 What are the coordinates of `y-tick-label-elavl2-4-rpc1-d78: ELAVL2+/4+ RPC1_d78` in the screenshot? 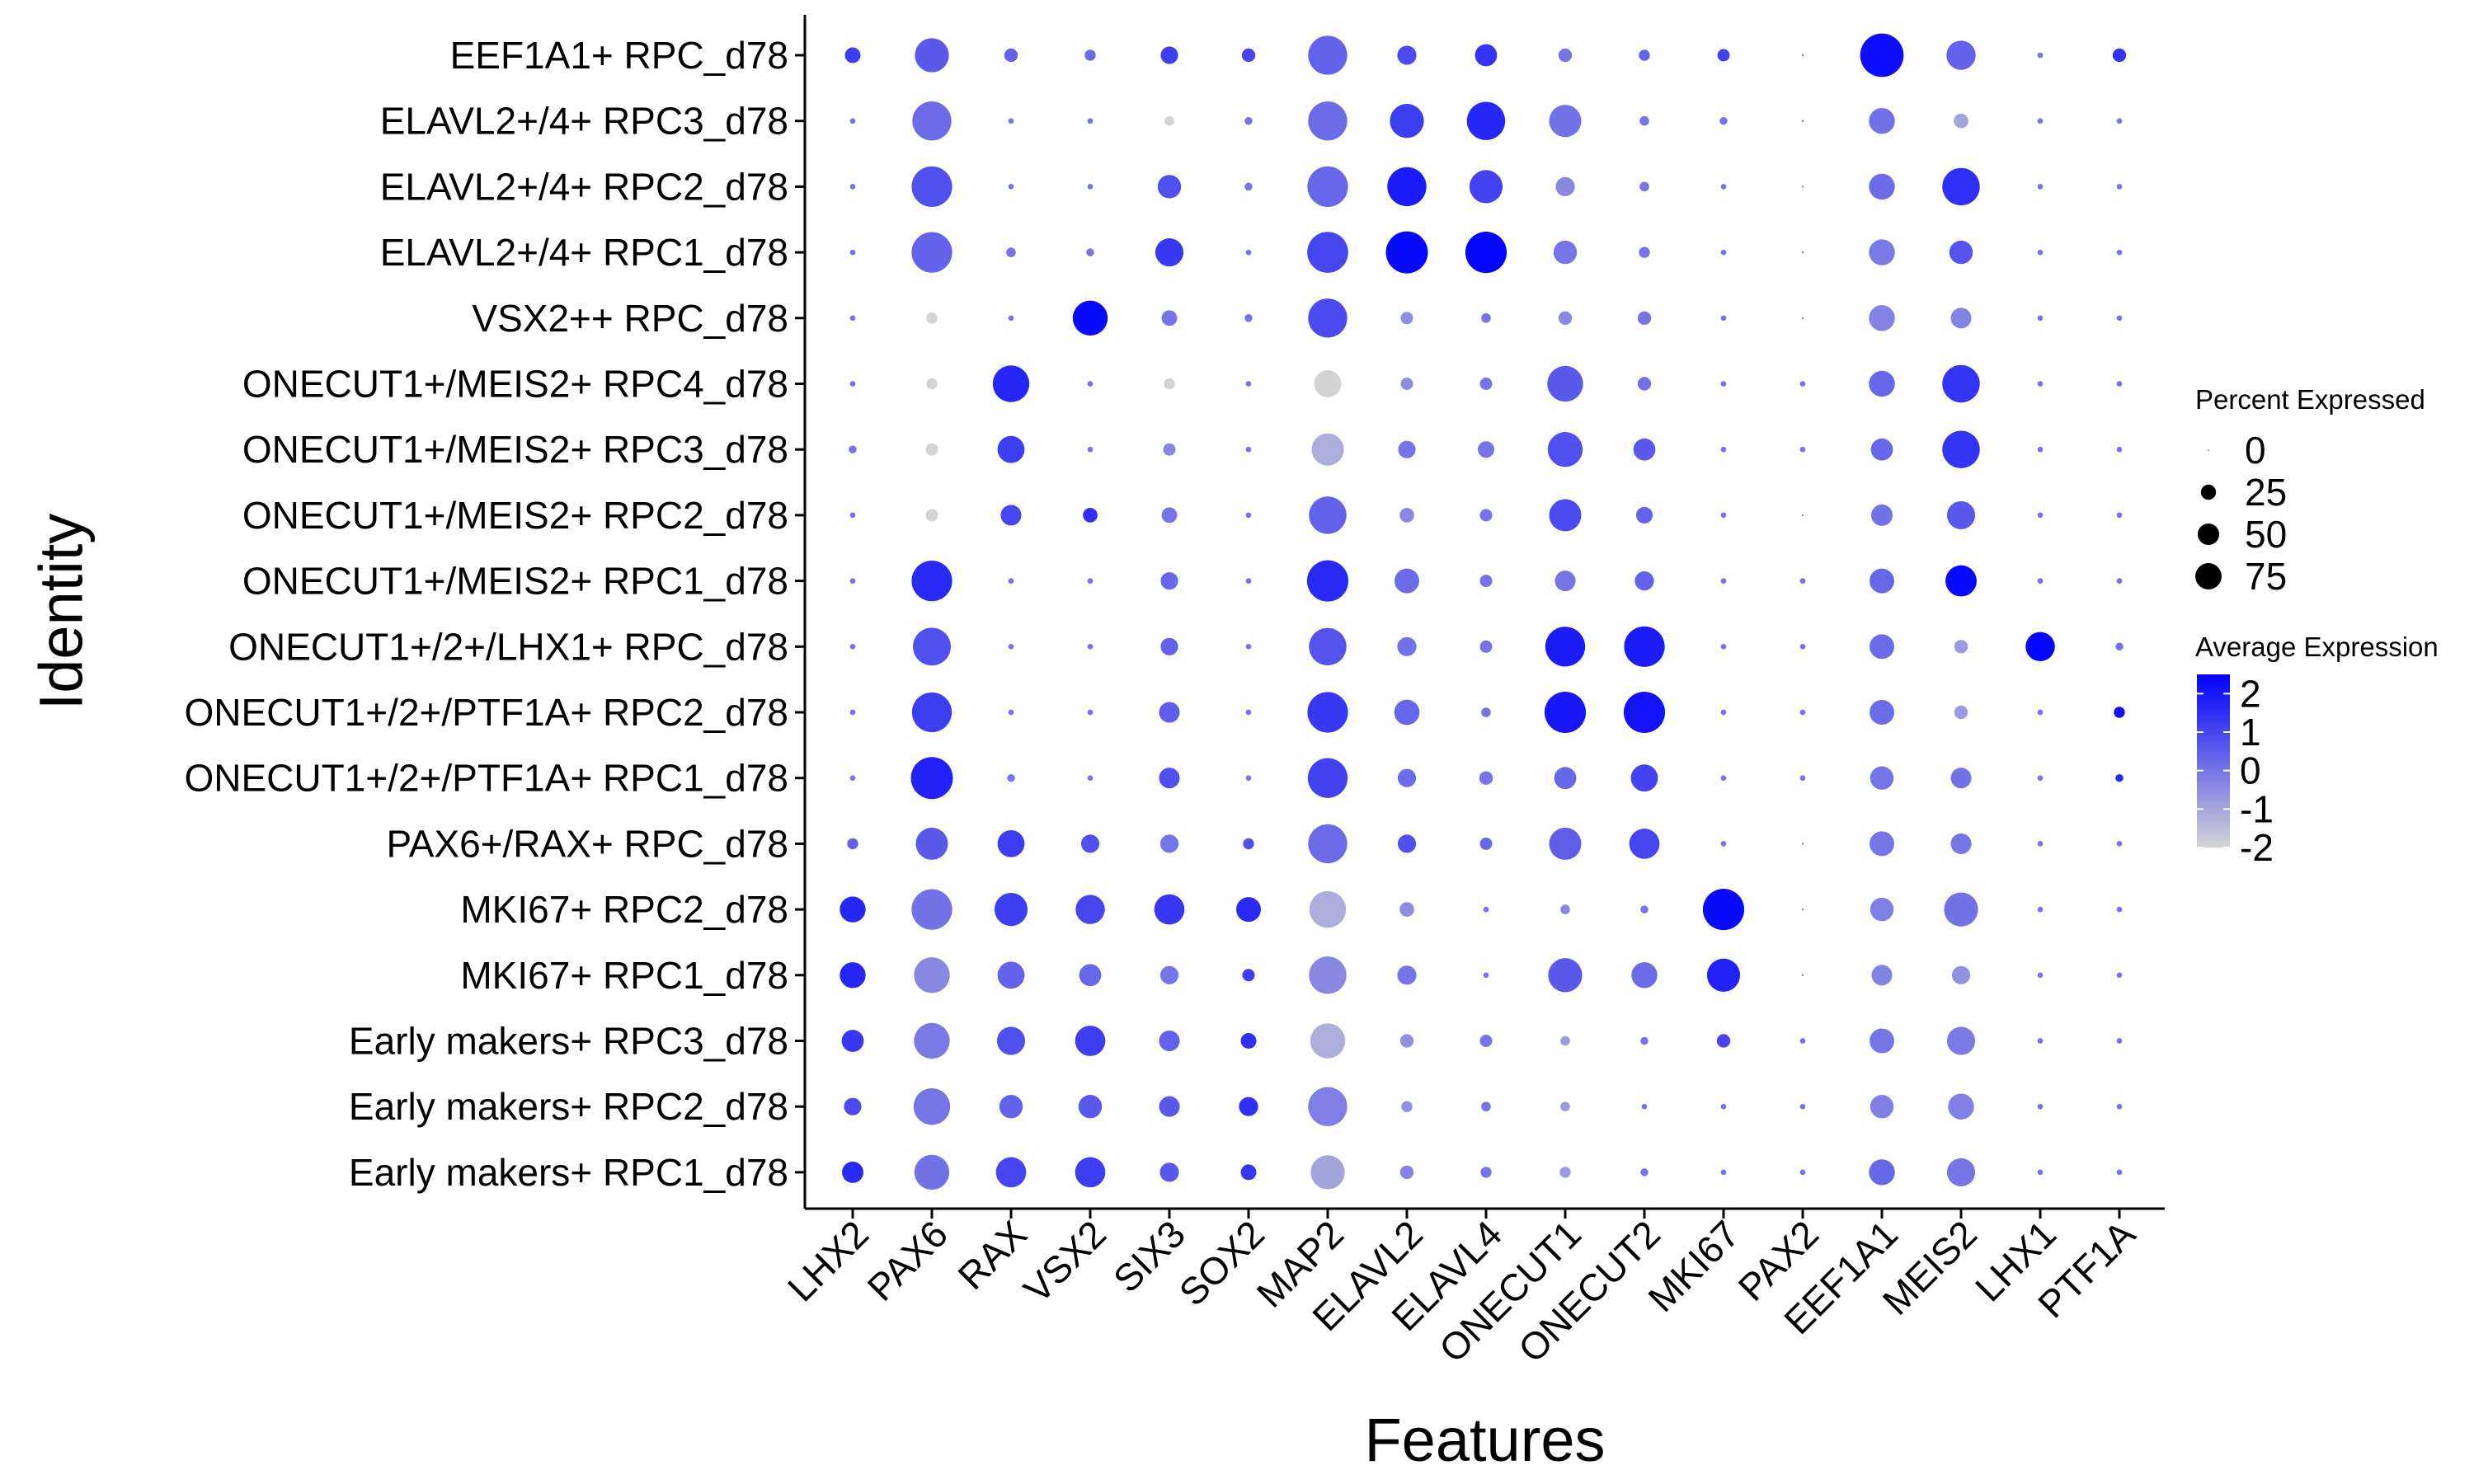 It's located at (584, 252).